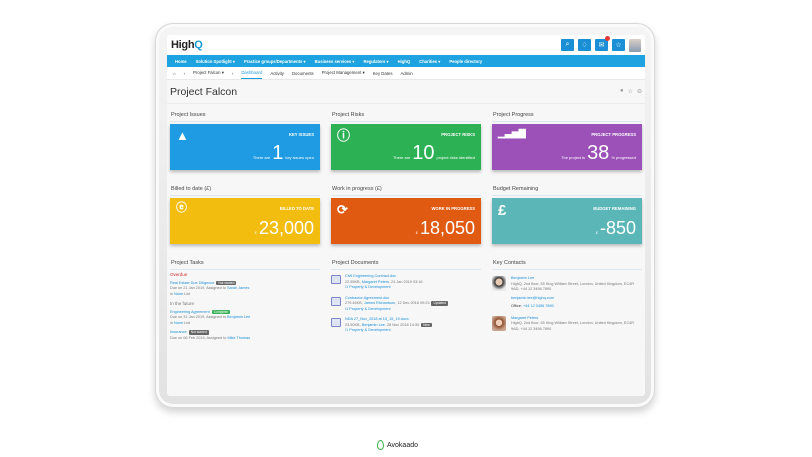 This screenshot has width=812, height=457. Describe the element at coordinates (343, 72) in the screenshot. I see `tab-project-management: Project Management ▾` at that location.